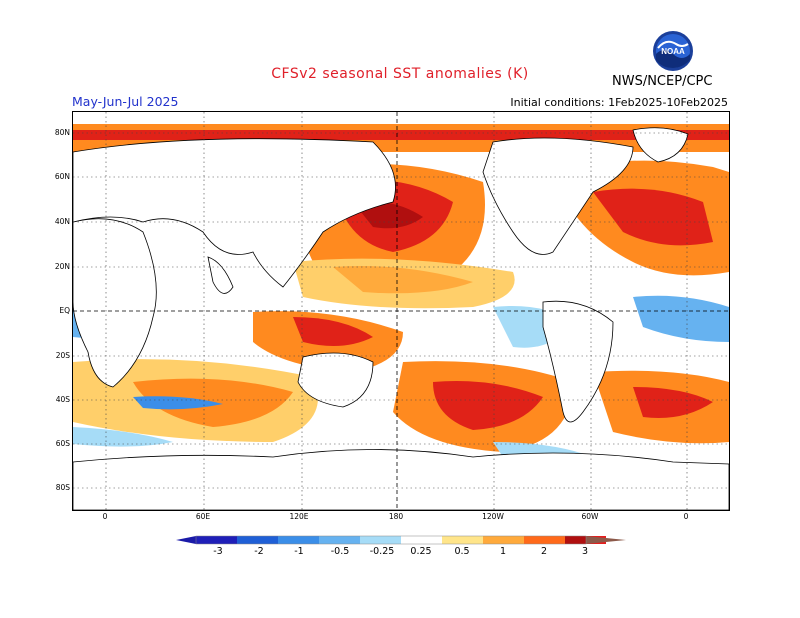 The image size is (800, 618). I want to click on logo-text: NOAA, so click(673, 51).